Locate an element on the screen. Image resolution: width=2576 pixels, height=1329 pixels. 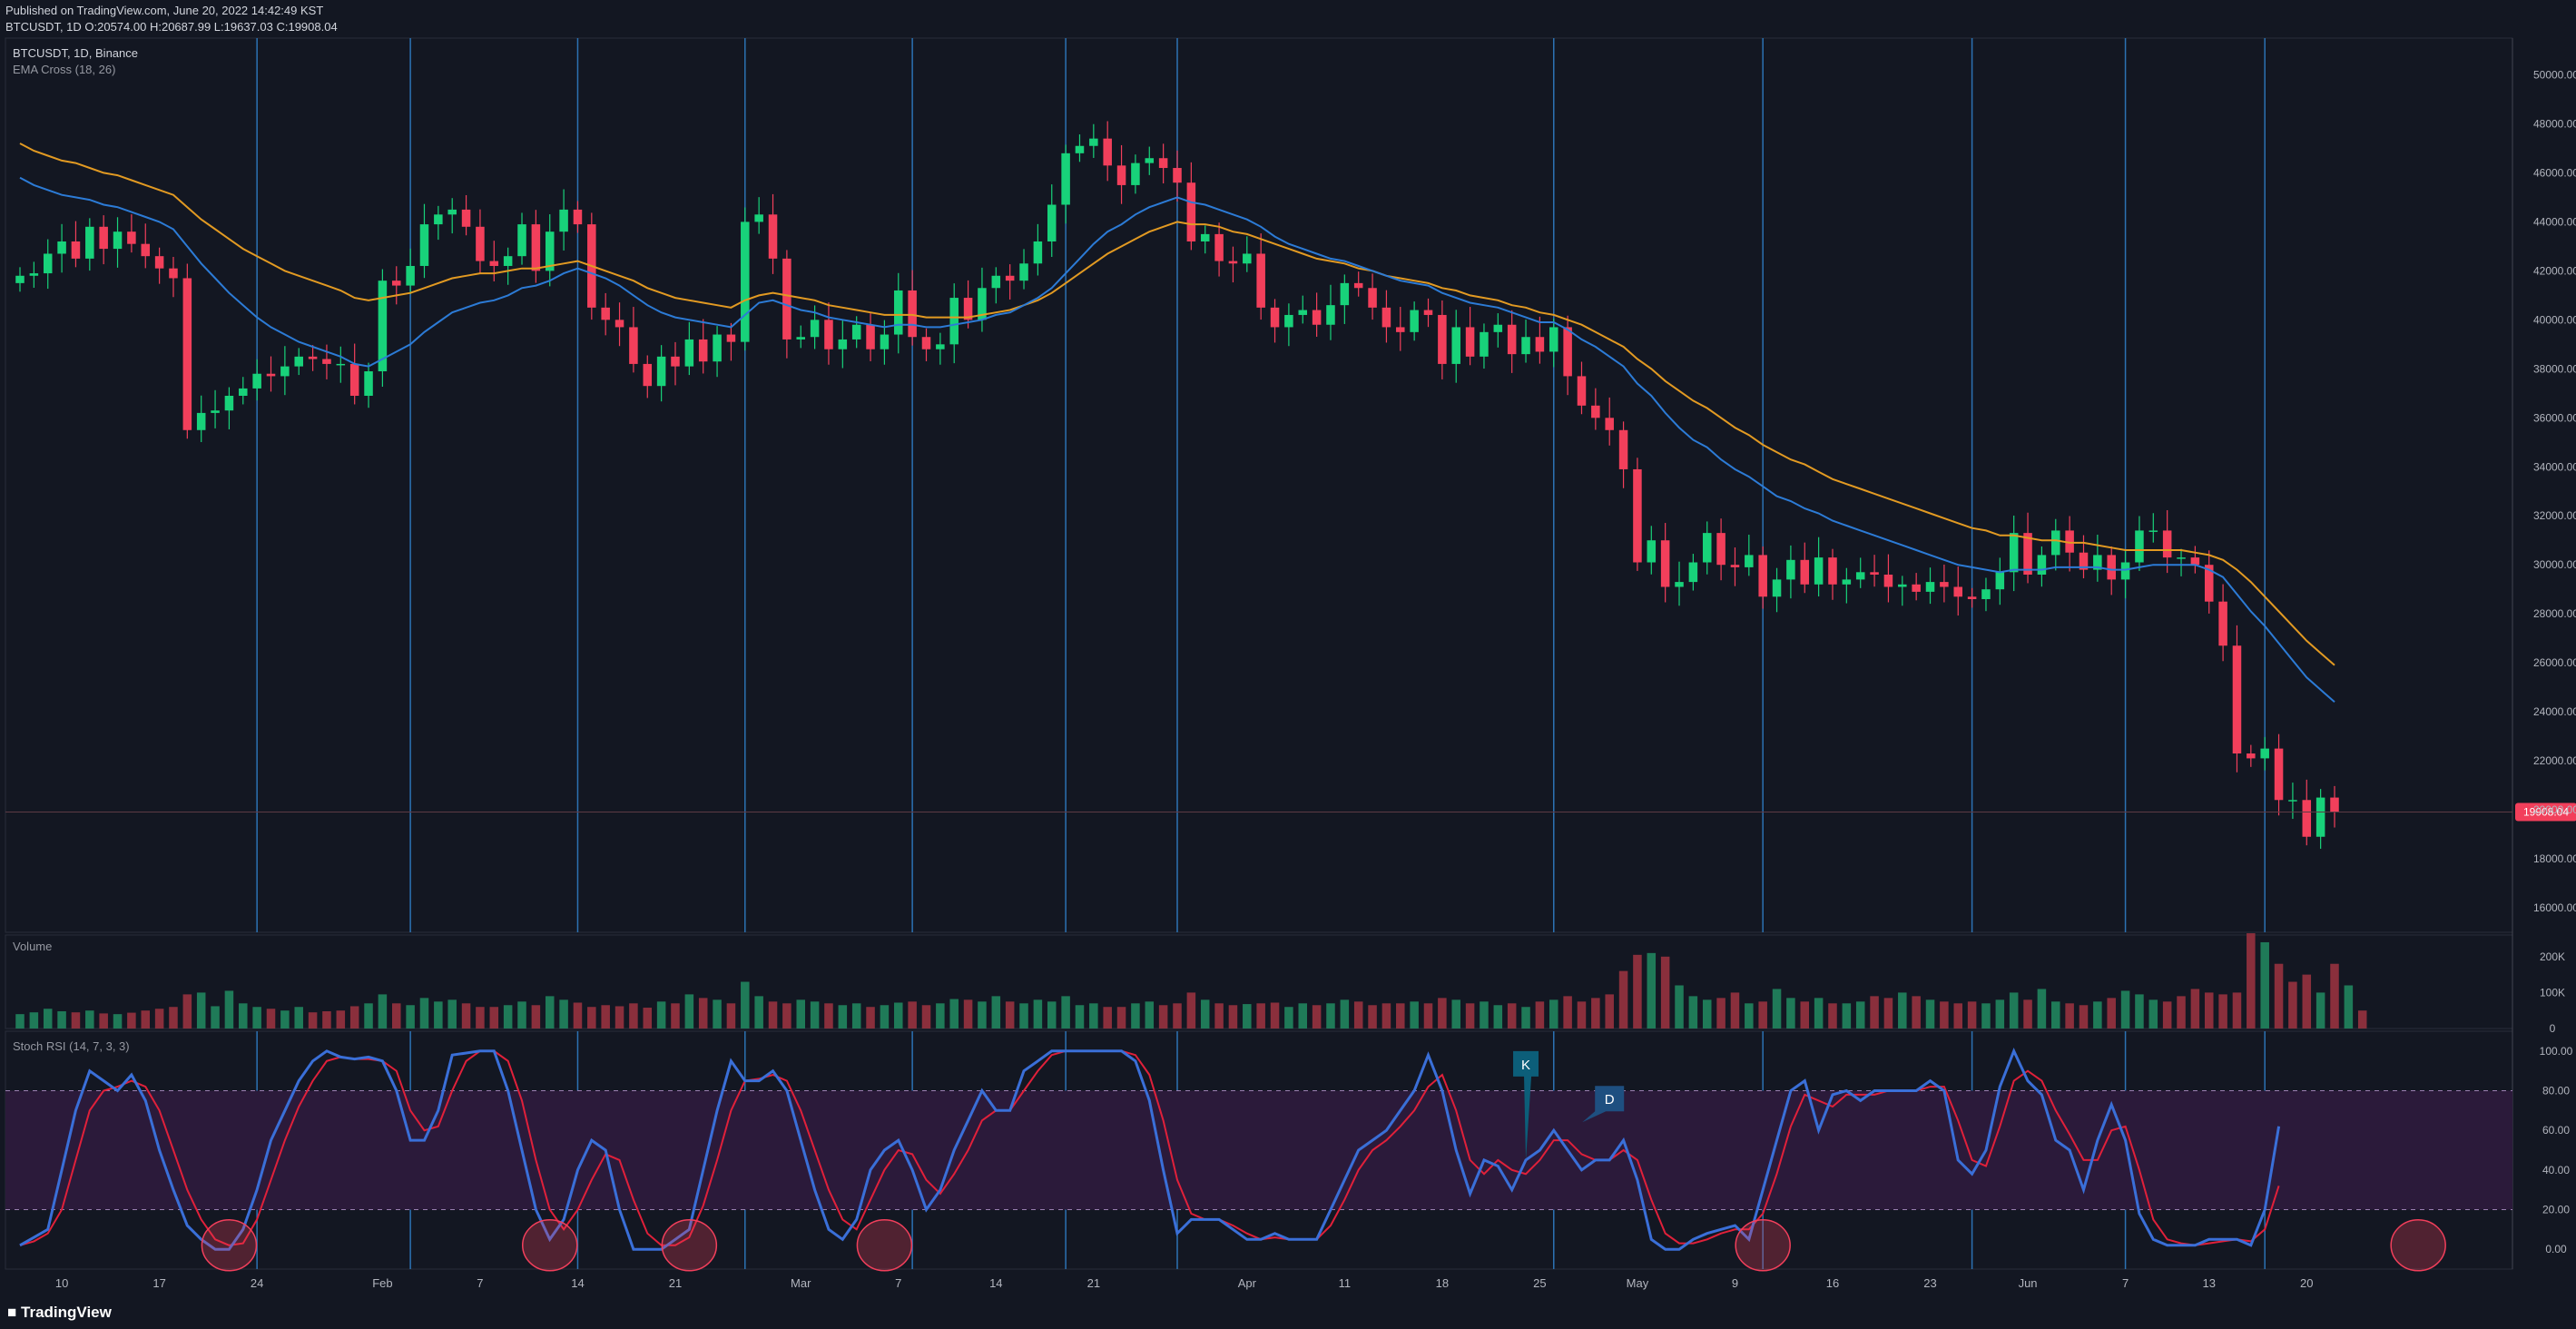
x-tick-1: 17 is located at coordinates (158, 1283).